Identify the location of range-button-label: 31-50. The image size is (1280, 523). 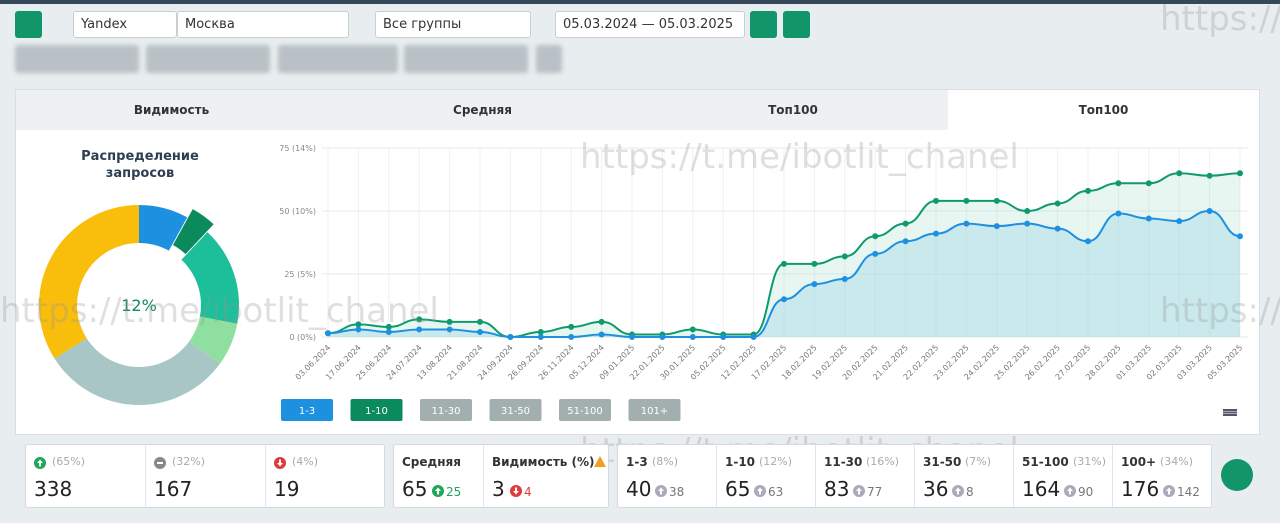
(515, 411).